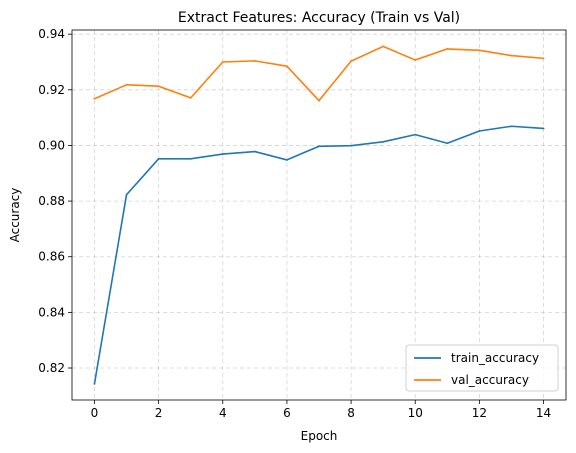  I want to click on x-tick-label: 0, so click(95, 413).